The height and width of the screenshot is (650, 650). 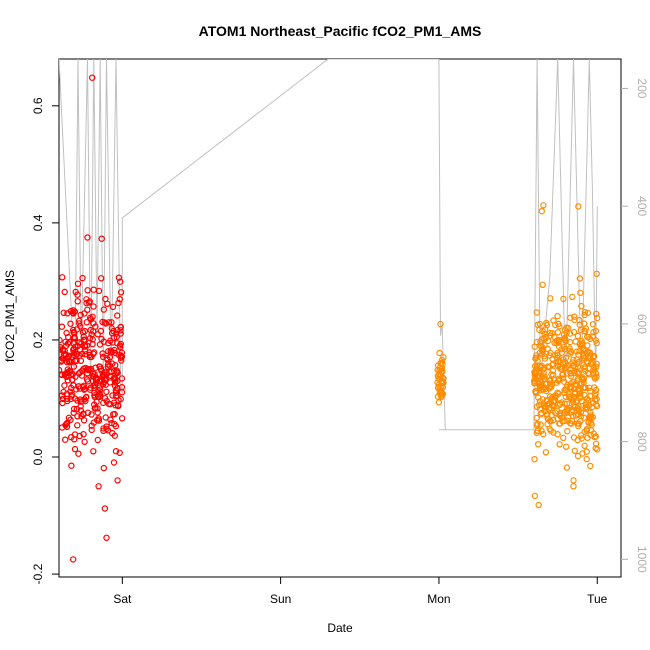 What do you see at coordinates (642, 88) in the screenshot?
I see `y2-tick-label: 200` at bounding box center [642, 88].